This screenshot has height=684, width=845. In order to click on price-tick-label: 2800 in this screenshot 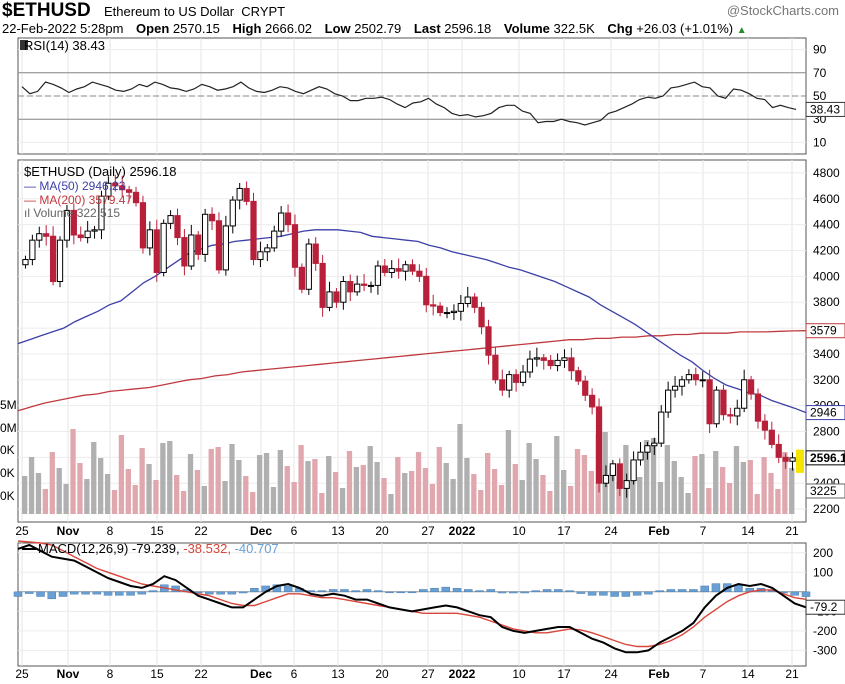, I will do `click(826, 432)`.